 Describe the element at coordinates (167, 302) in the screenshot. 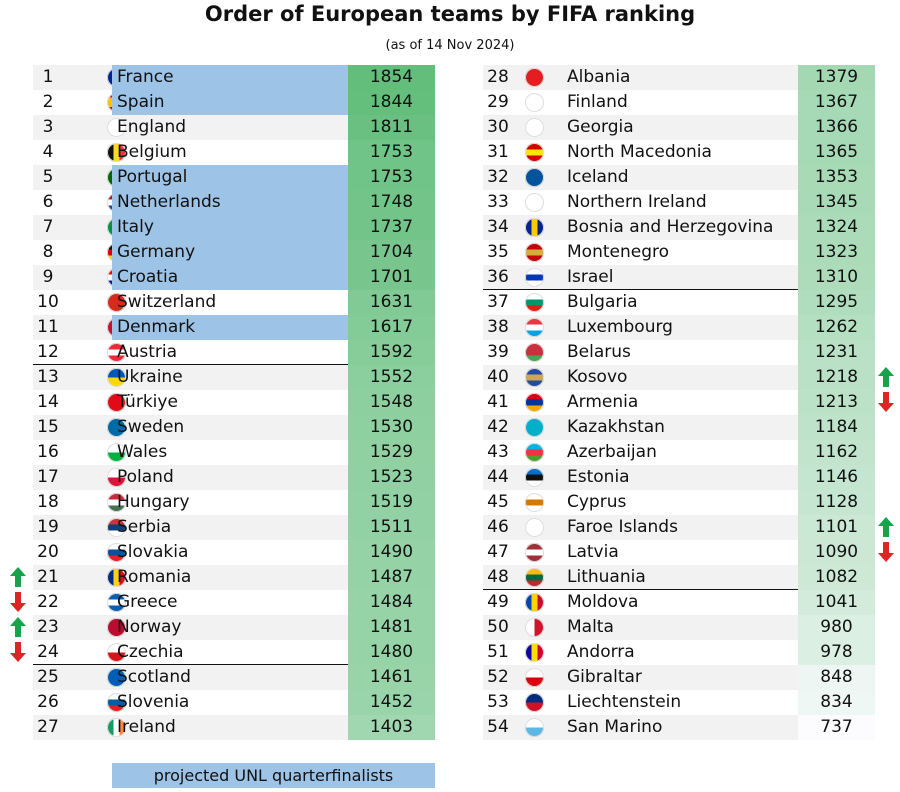

I see `team-name: Switzerland` at that location.